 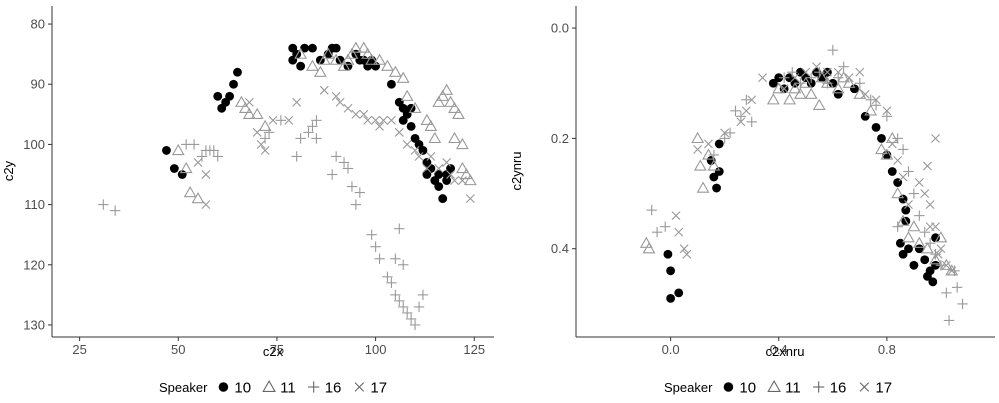 What do you see at coordinates (516, 170) in the screenshot?
I see `right-panel-y-axis-title: c2ynru` at bounding box center [516, 170].